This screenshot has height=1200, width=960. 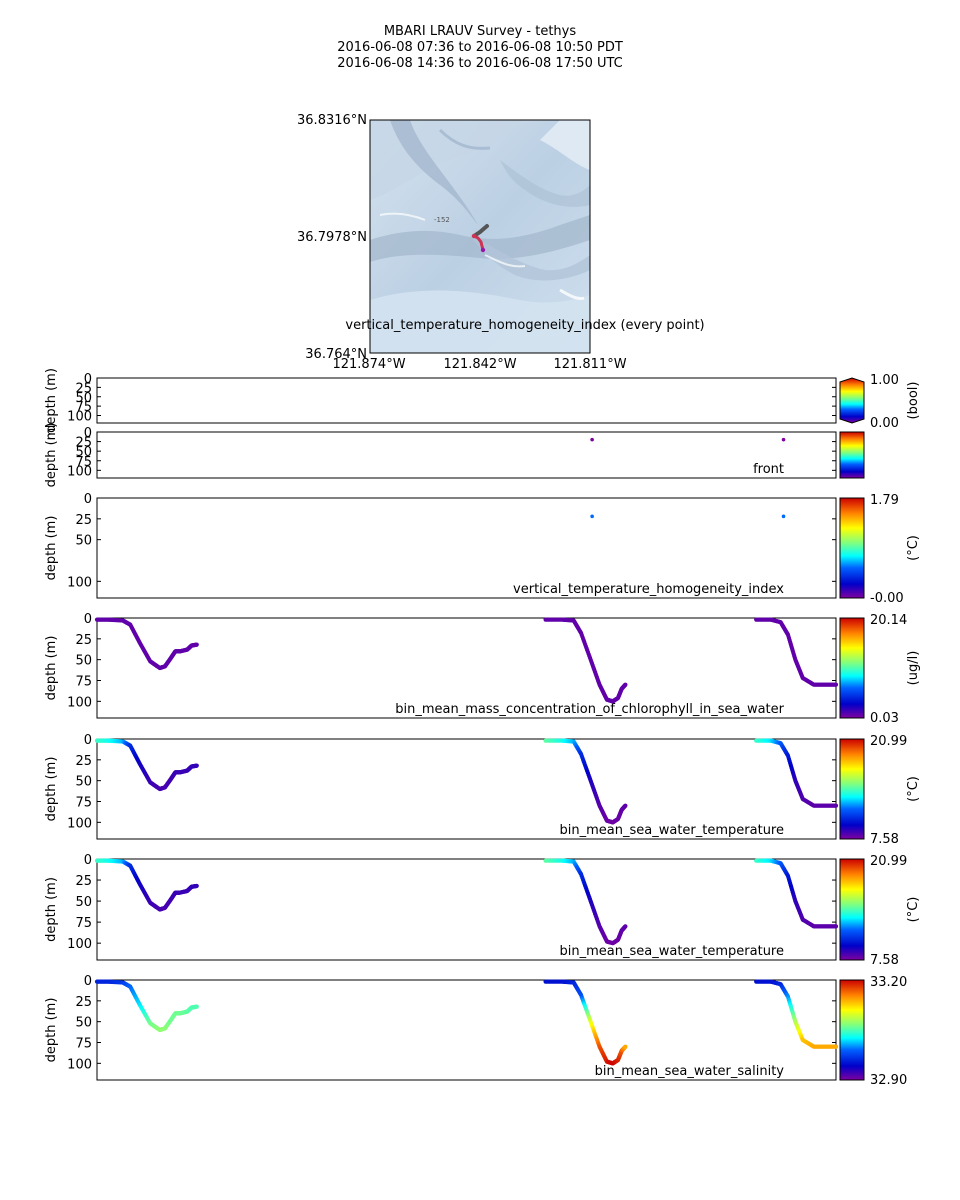 I want to click on colorbar-max-label: 33.20, so click(x=888, y=982).